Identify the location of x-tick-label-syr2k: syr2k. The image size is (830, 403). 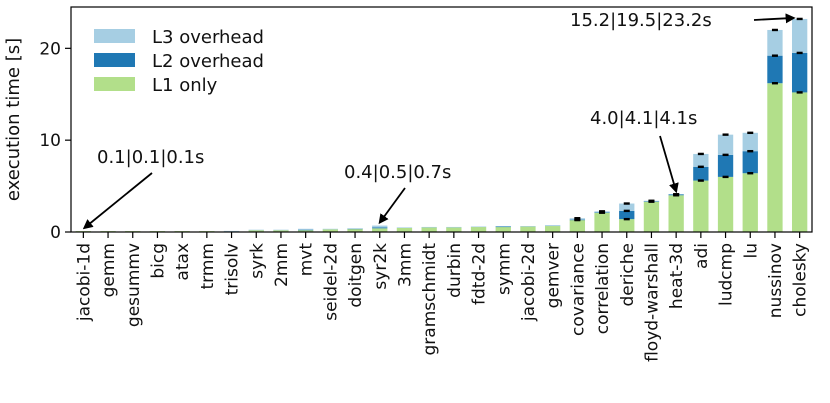
(381, 266).